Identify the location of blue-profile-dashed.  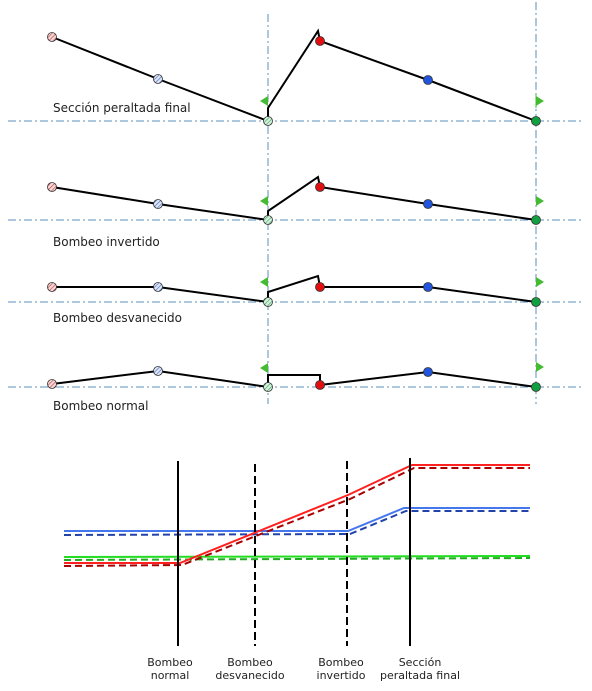
(296, 523).